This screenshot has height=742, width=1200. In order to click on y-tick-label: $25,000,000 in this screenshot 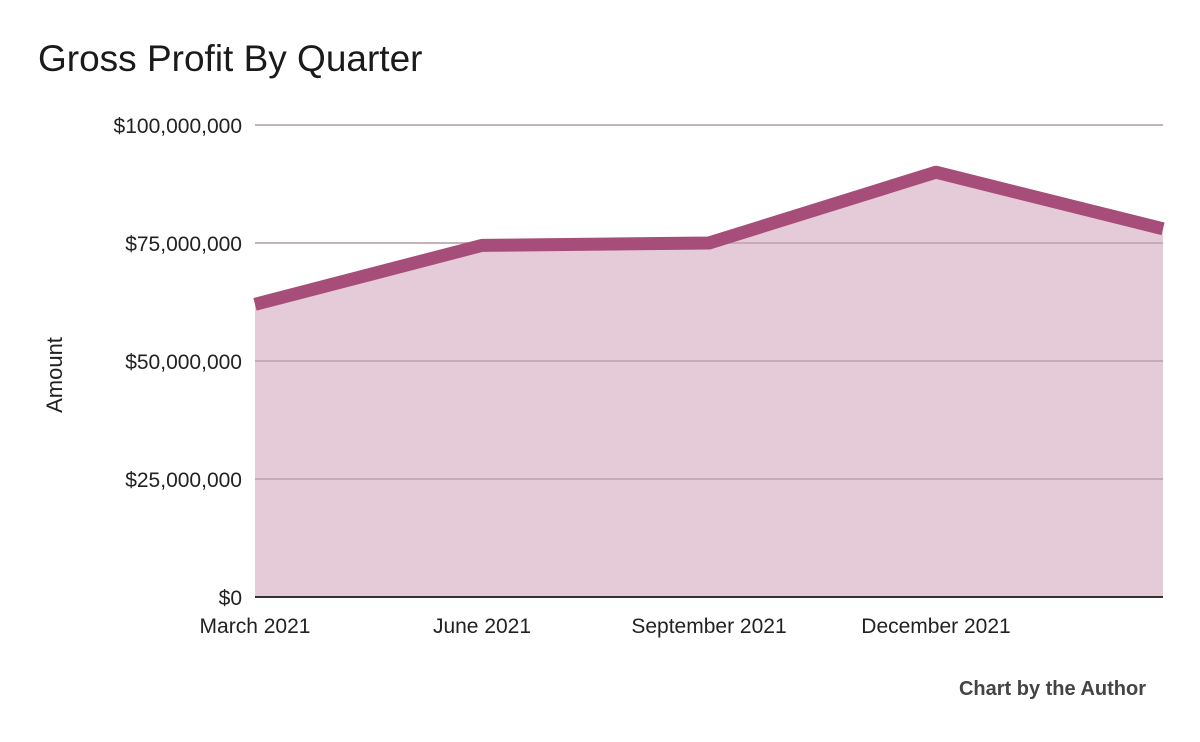, I will do `click(183, 480)`.